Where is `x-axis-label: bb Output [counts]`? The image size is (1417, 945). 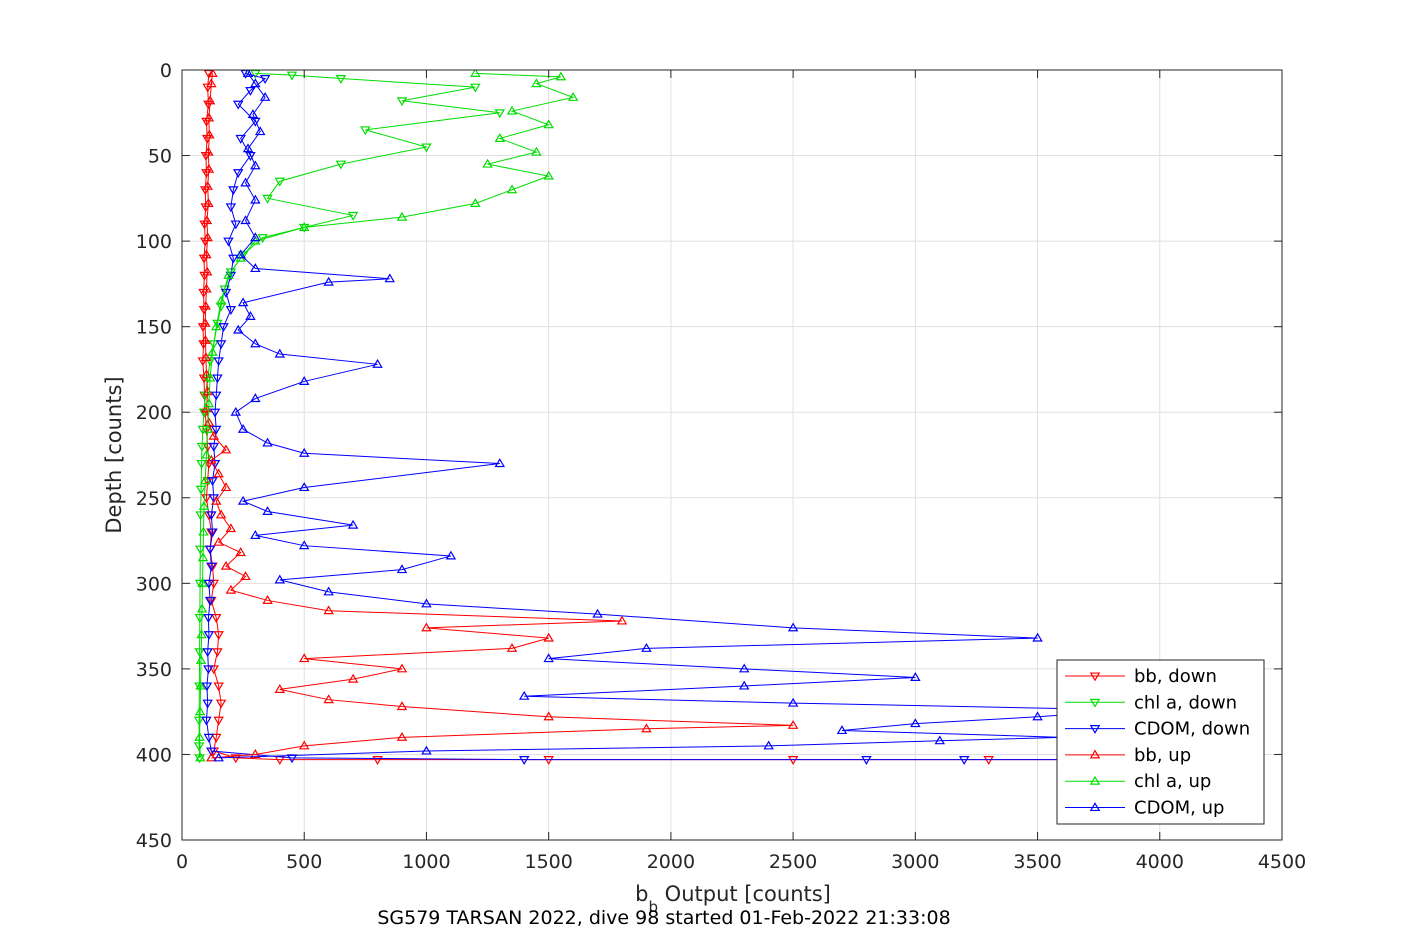 x-axis-label: bb Output [counts] is located at coordinates (733, 899).